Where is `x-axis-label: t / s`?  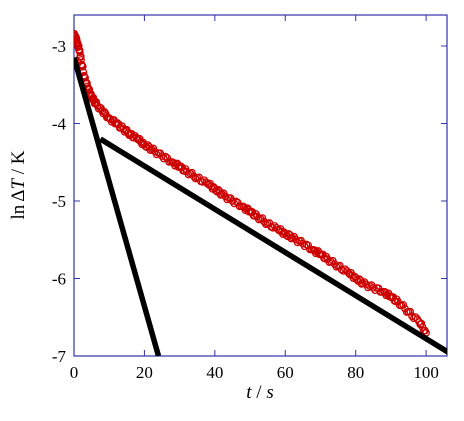
x-axis-label: t / s is located at coordinates (259, 392).